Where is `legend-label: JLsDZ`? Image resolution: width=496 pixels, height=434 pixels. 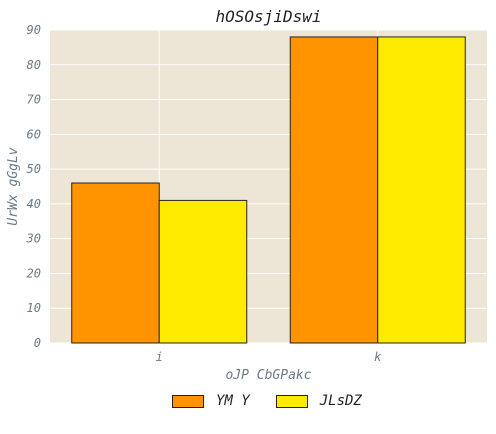
legend-label: JLsDZ is located at coordinates (341, 401).